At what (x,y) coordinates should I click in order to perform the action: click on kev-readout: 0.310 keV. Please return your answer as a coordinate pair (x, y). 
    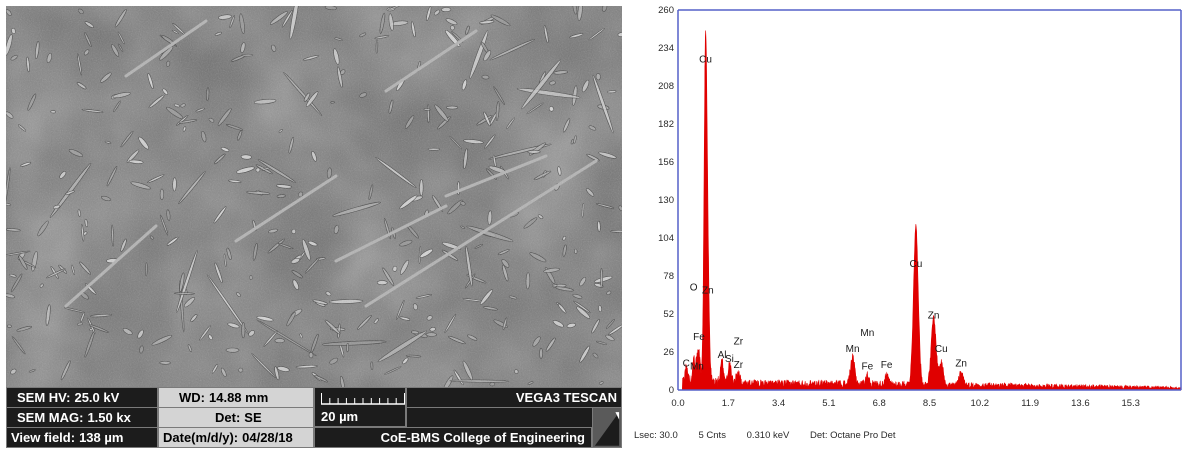
    Looking at the image, I should click on (768, 435).